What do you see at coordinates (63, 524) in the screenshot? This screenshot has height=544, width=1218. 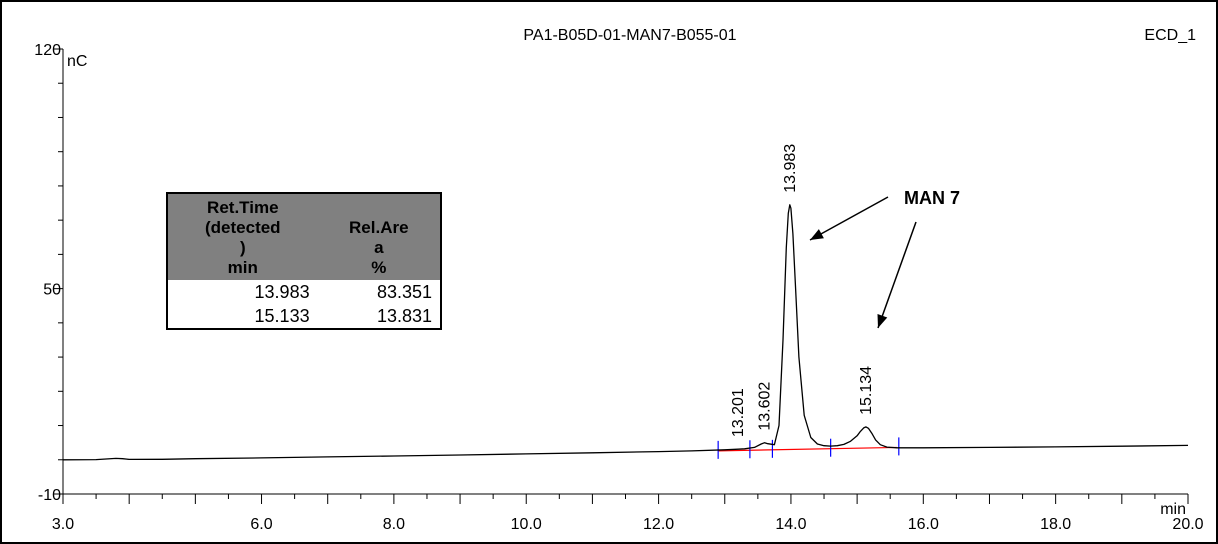 I see `x-tick-label: 3.0` at bounding box center [63, 524].